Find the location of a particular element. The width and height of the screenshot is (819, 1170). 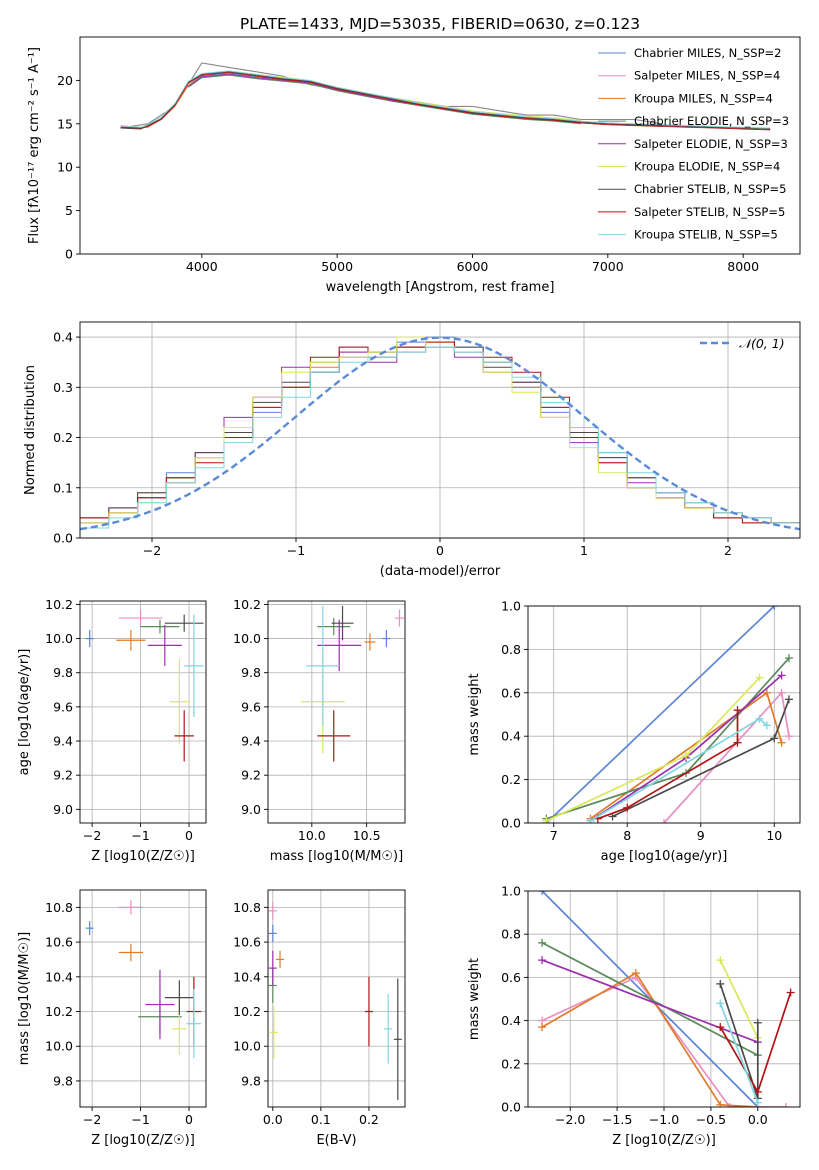

x-tick-label: 0 is located at coordinates (189, 1119).